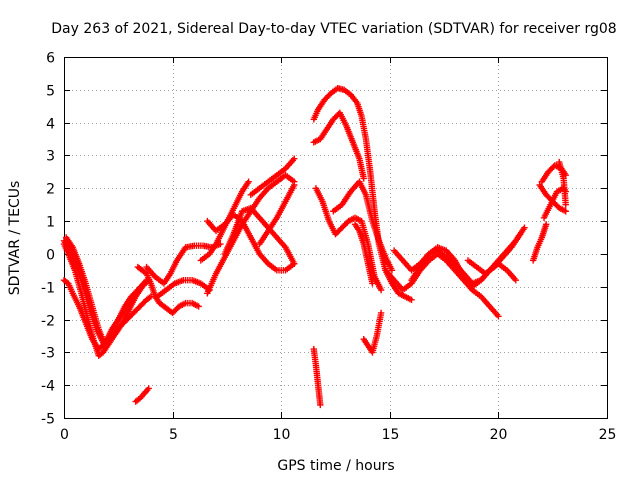 The width and height of the screenshot is (640, 480). Describe the element at coordinates (363, 254) in the screenshot. I see `series-trace-u` at that location.